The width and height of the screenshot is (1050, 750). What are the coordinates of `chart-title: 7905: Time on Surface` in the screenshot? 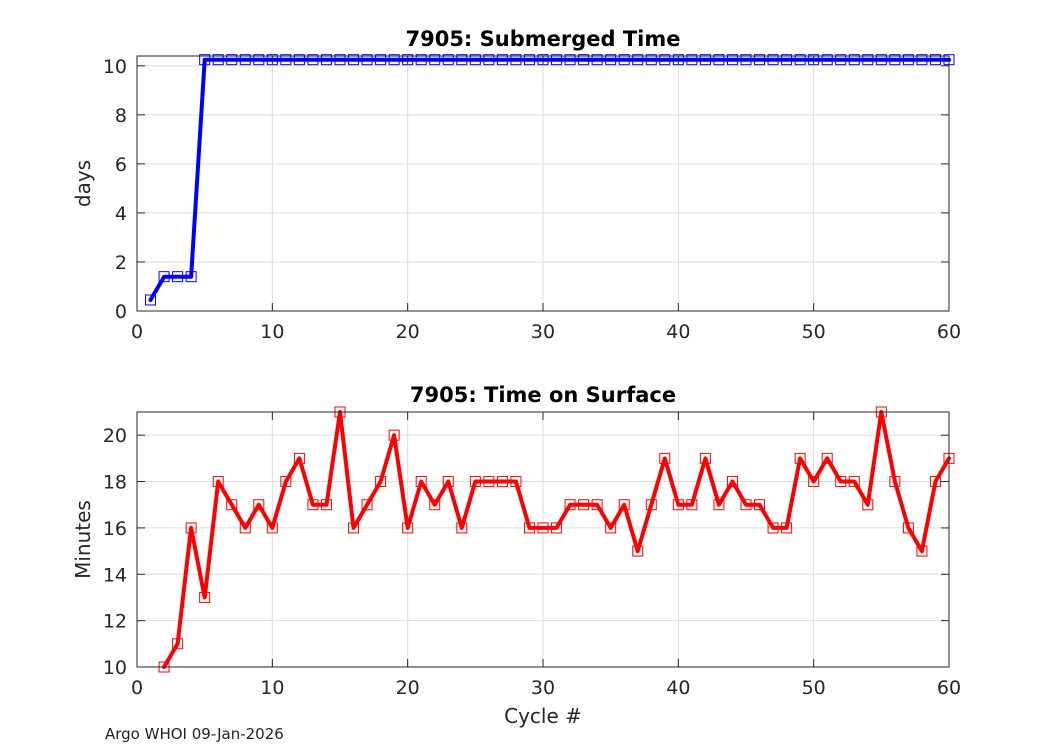 It's located at (543, 395).